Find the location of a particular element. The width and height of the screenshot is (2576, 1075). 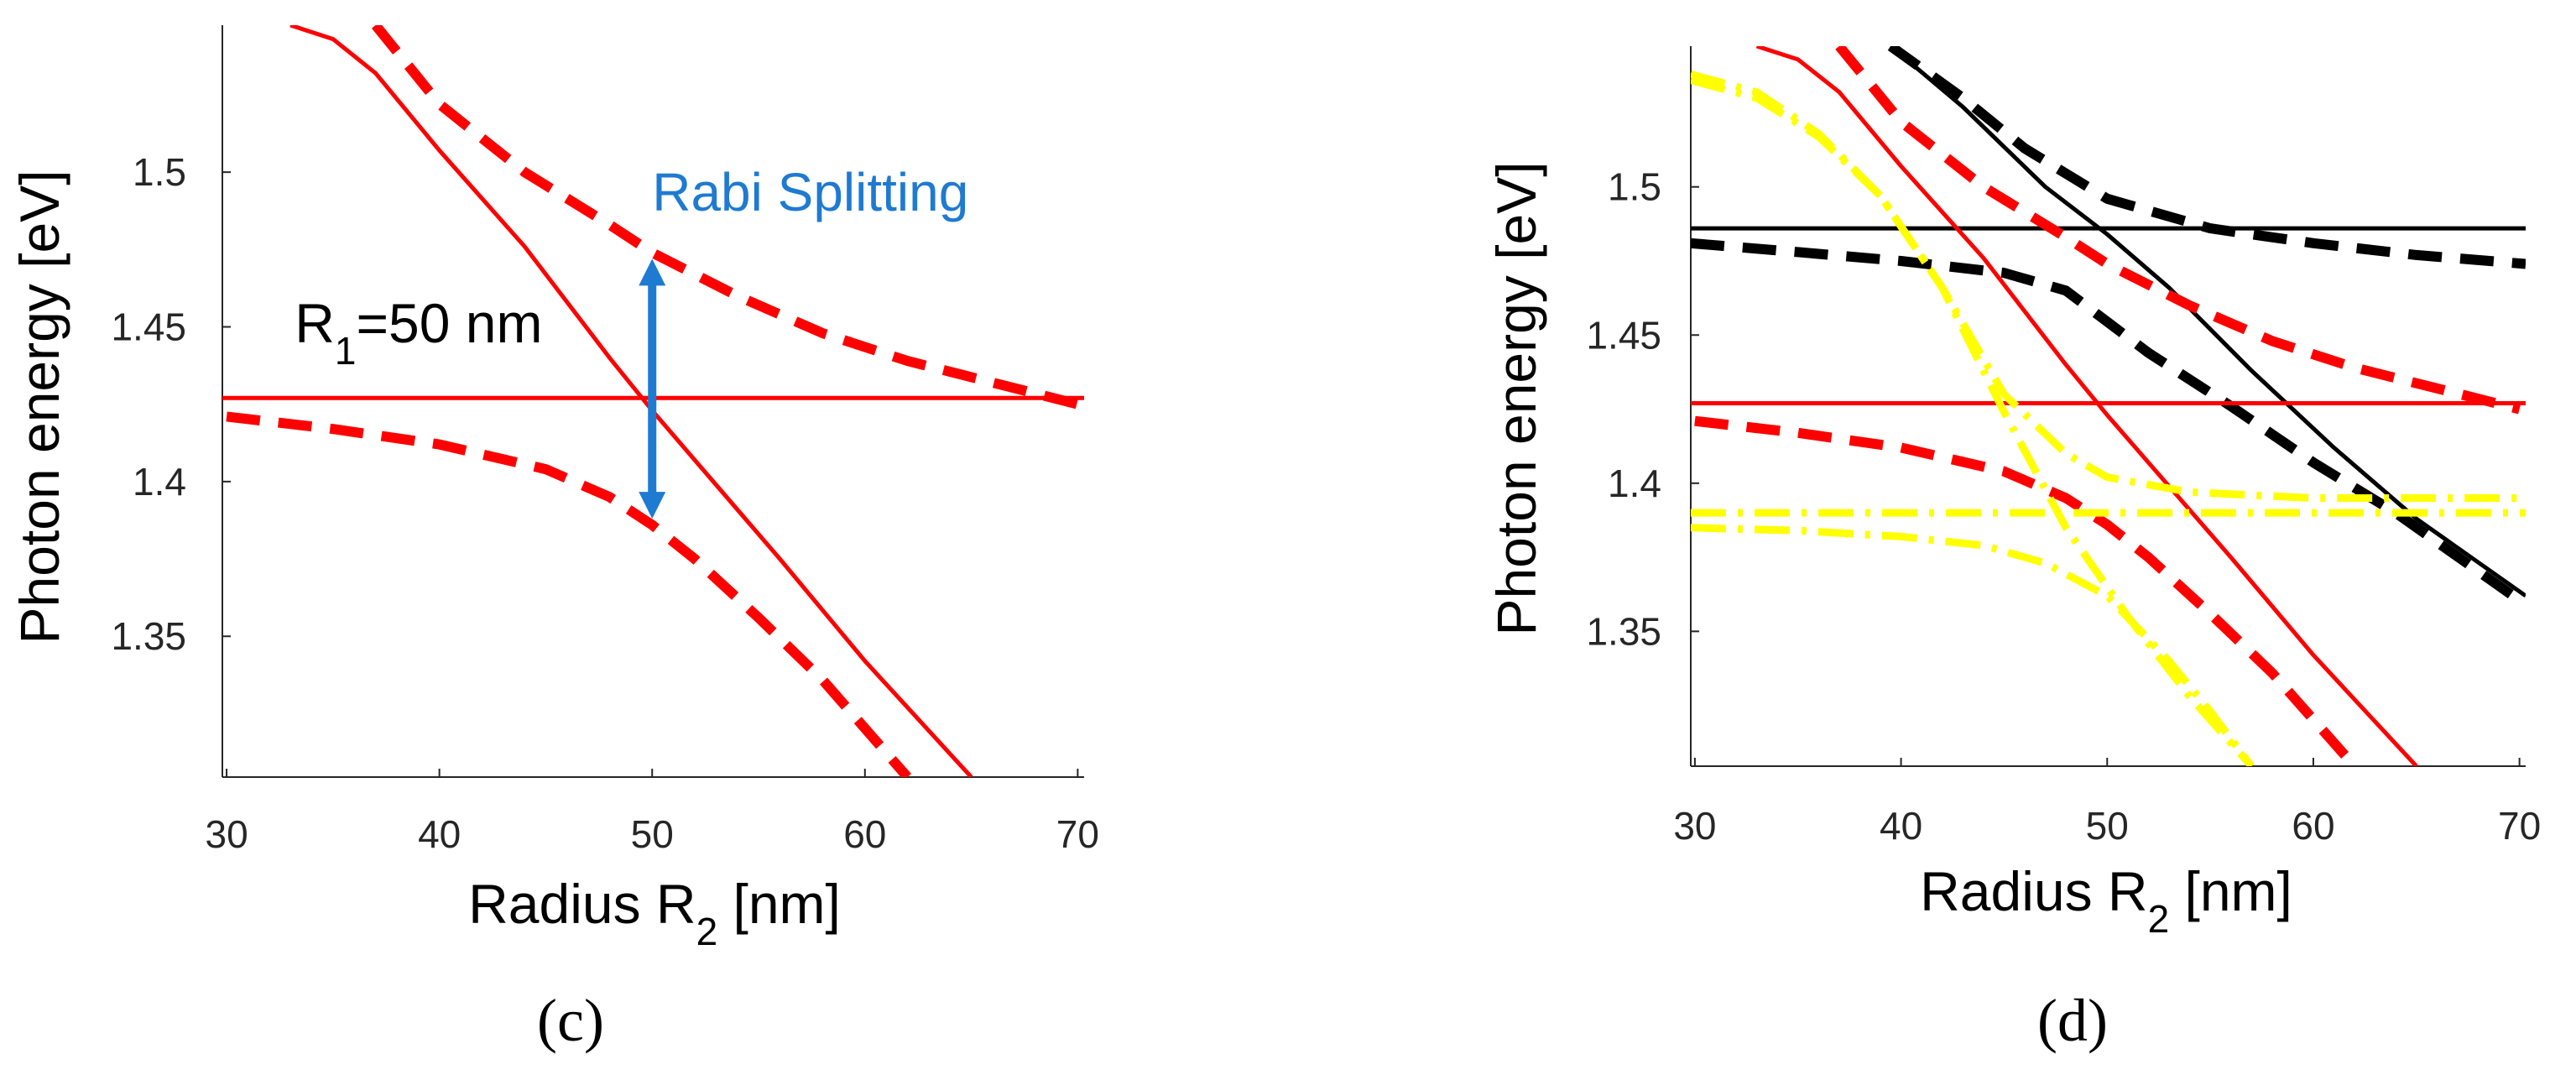

rabi-arrow-head-down is located at coordinates (652, 505).